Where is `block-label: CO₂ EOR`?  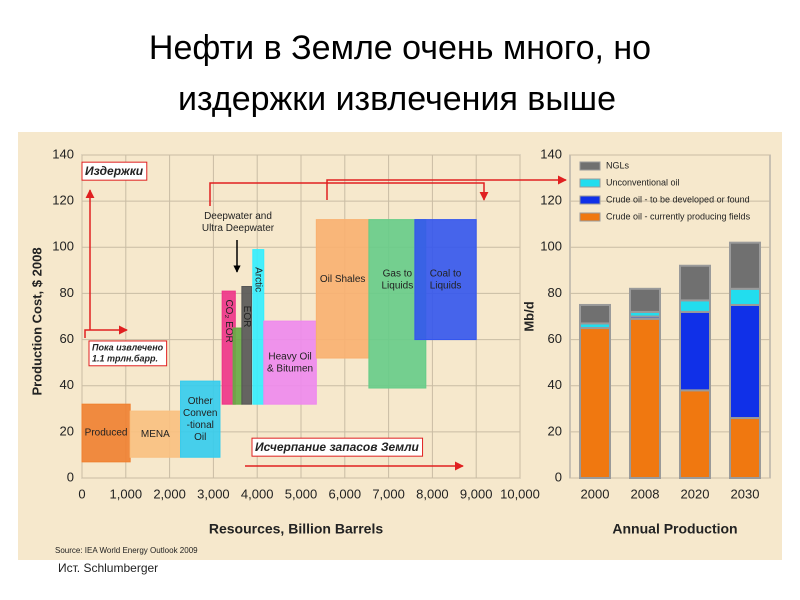 block-label: CO₂ EOR is located at coordinates (228, 320).